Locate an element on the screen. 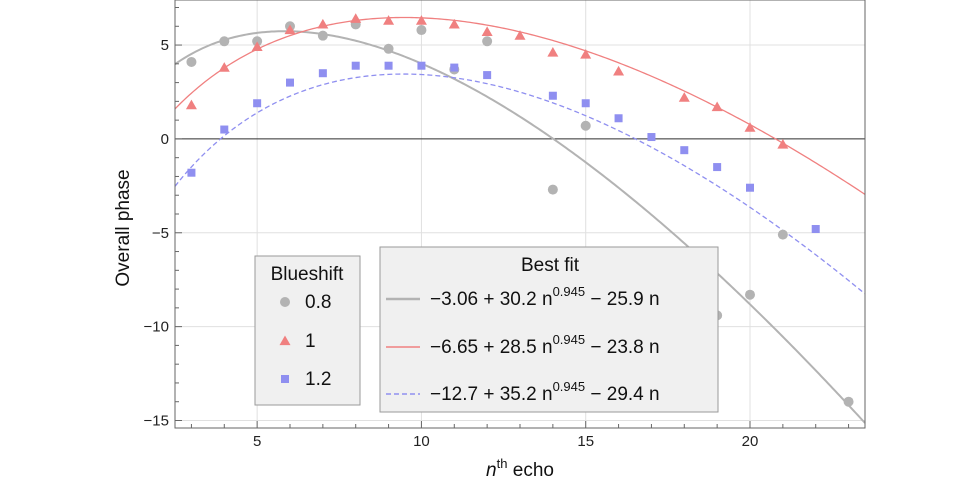 The image size is (972, 486). x-axis-title-rest: echo is located at coordinates (530, 470).